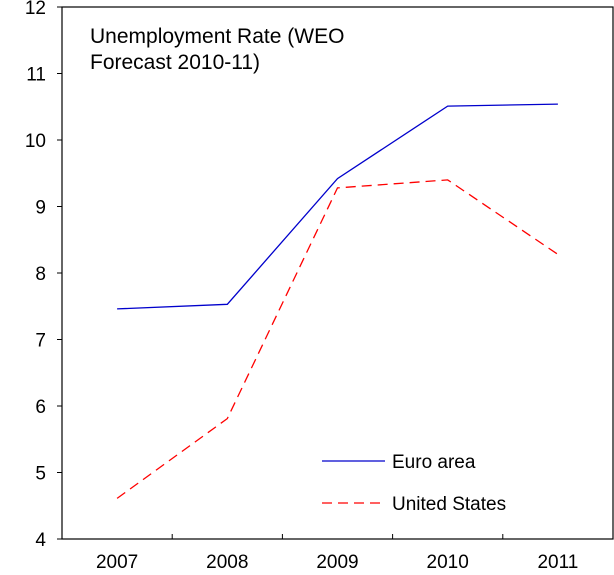  I want to click on chart-title: Unemployment Rate (WEO Forecast 2010-11), so click(217, 49).